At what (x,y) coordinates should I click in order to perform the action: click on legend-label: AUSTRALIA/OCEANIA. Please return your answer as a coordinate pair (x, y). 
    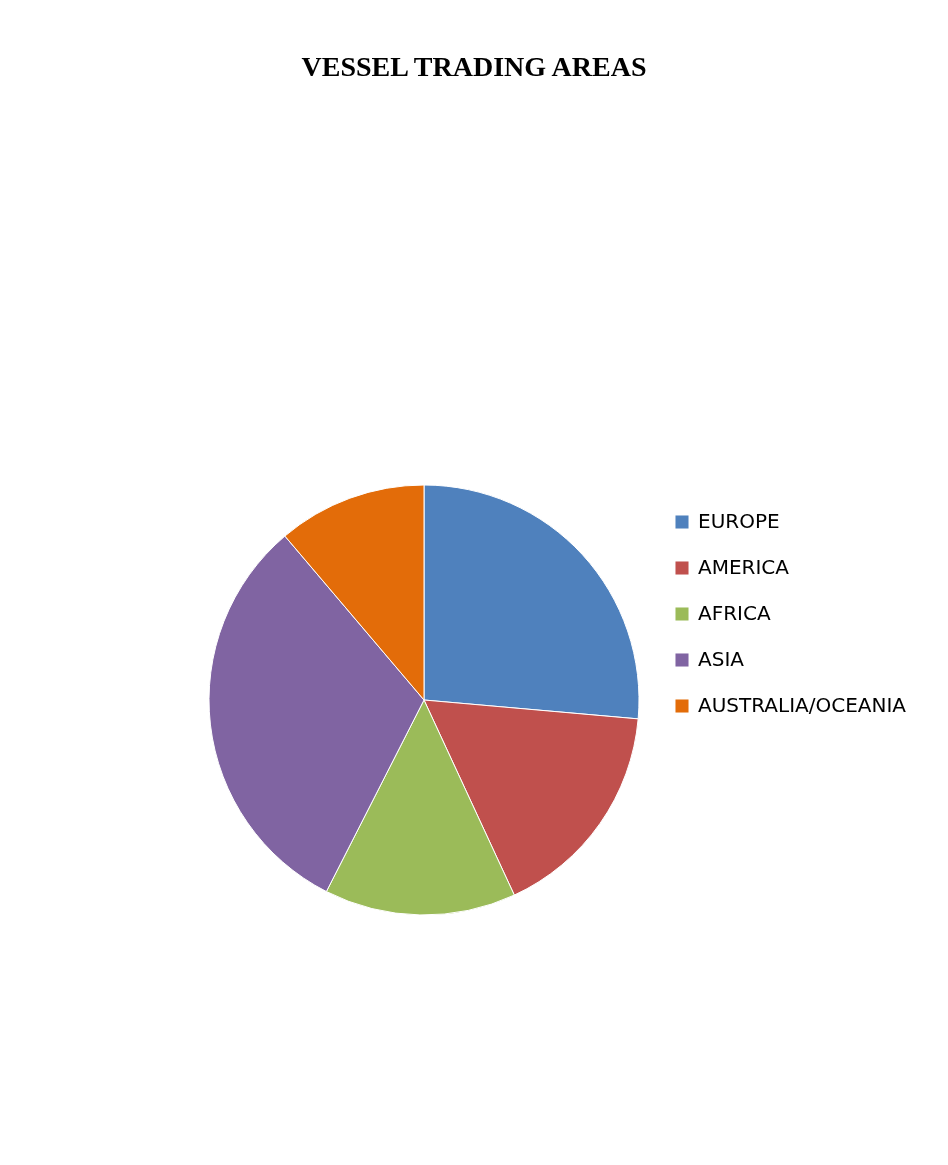
    Looking at the image, I should click on (802, 705).